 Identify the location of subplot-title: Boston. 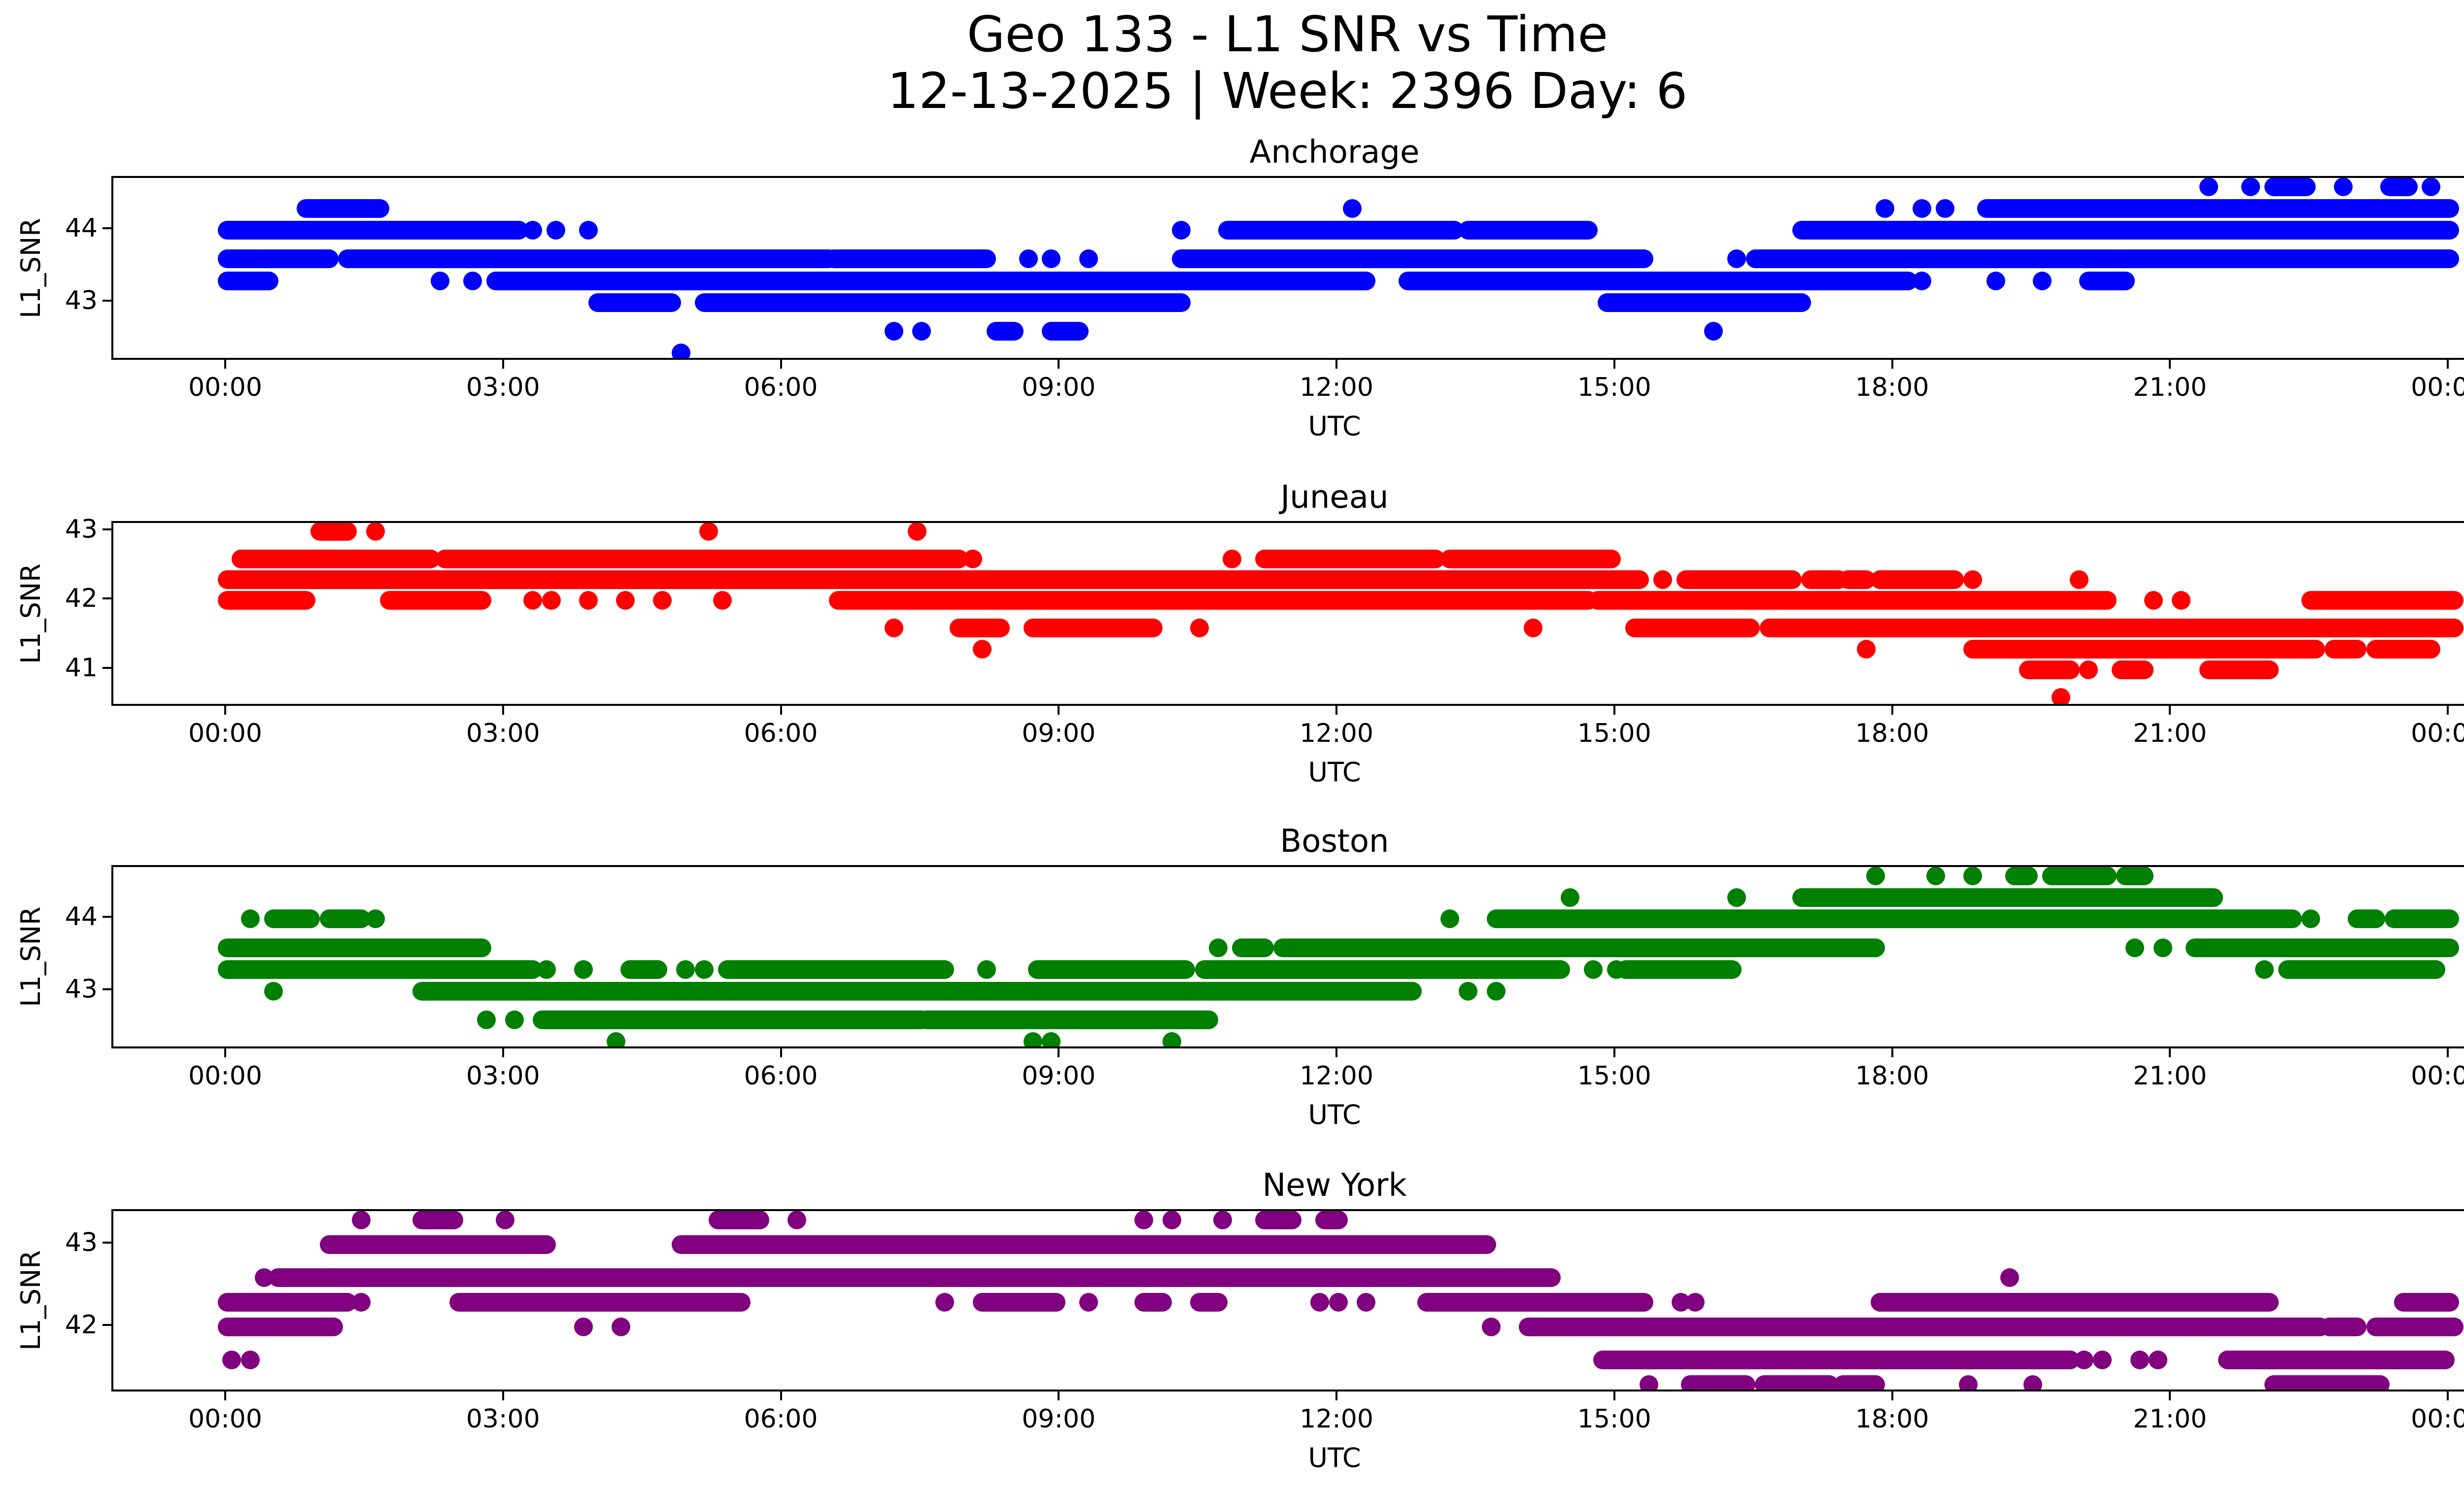
(1334, 841).